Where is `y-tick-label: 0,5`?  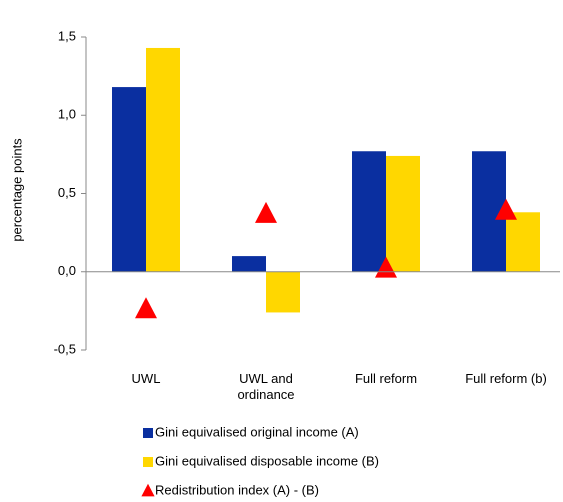 y-tick-label: 0,5 is located at coordinates (67, 192).